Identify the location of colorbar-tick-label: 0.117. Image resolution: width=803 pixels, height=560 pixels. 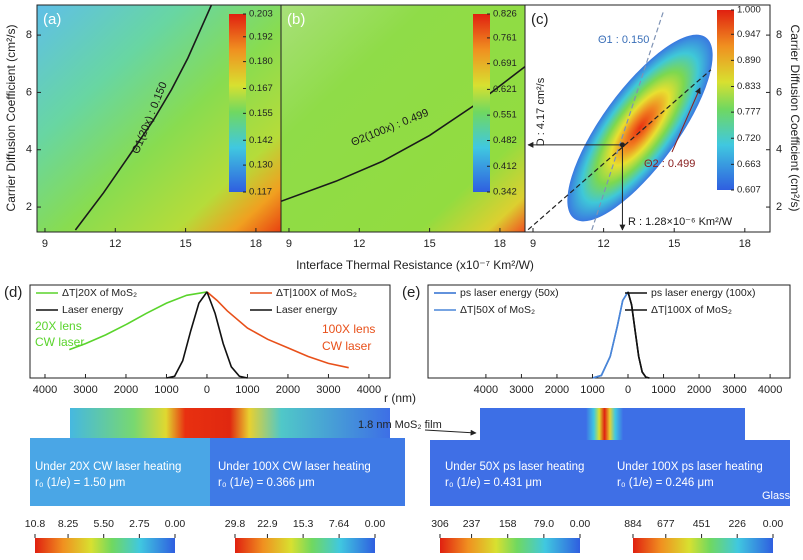
(260, 192).